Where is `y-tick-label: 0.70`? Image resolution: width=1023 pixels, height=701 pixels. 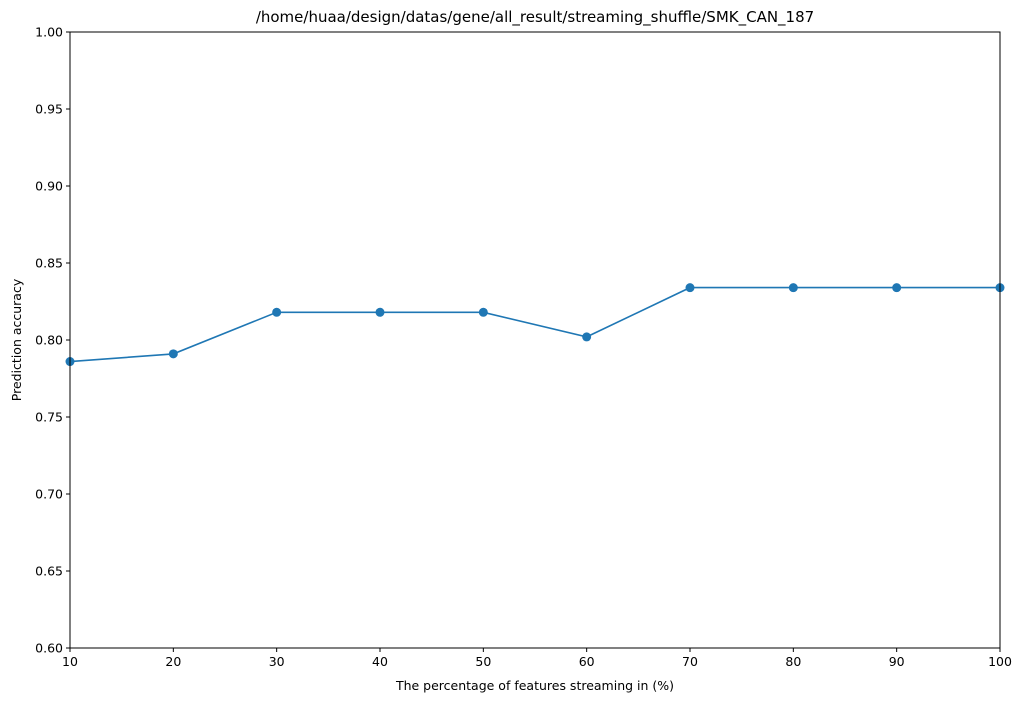 y-tick-label: 0.70 is located at coordinates (49, 494).